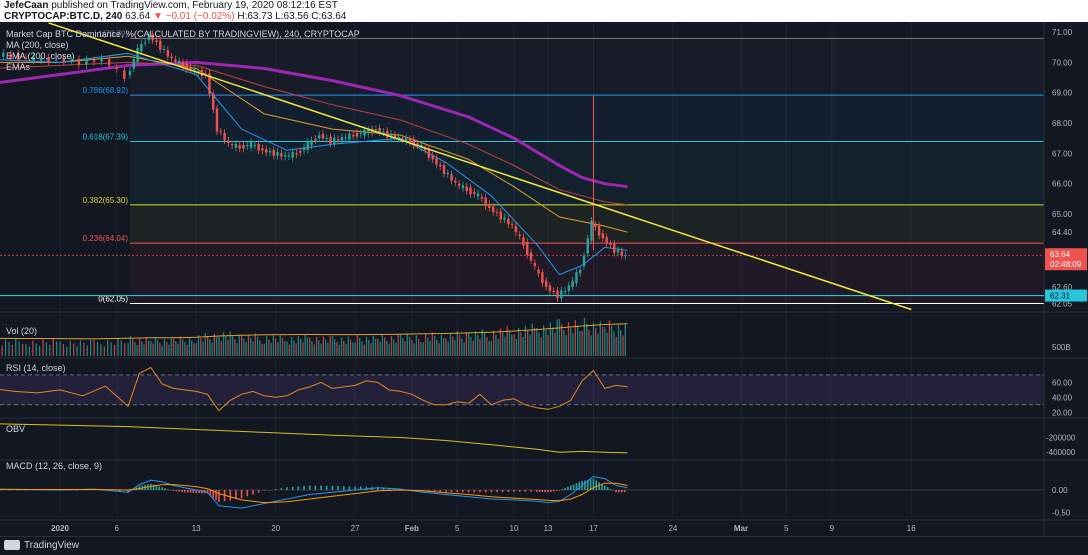 The image size is (1088, 555). I want to click on ma-200-line, so click(314, 124).